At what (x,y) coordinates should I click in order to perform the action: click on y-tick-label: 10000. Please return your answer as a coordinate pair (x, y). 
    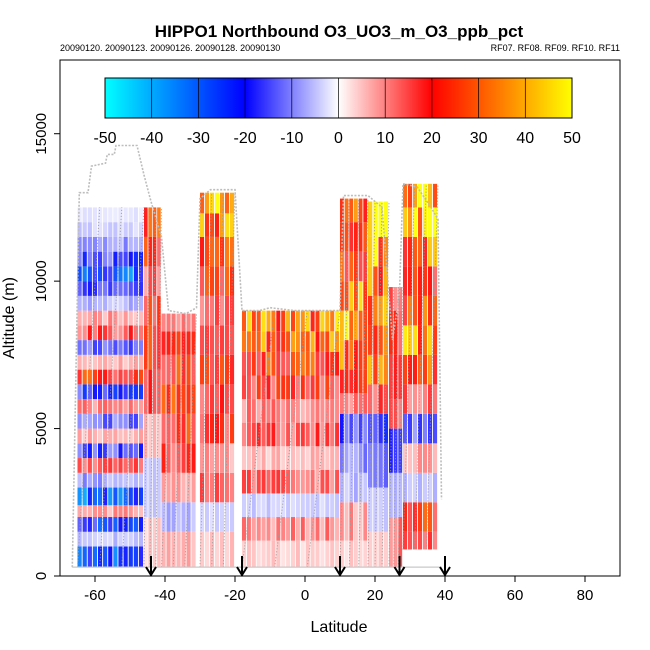
    Looking at the image, I should click on (41, 281).